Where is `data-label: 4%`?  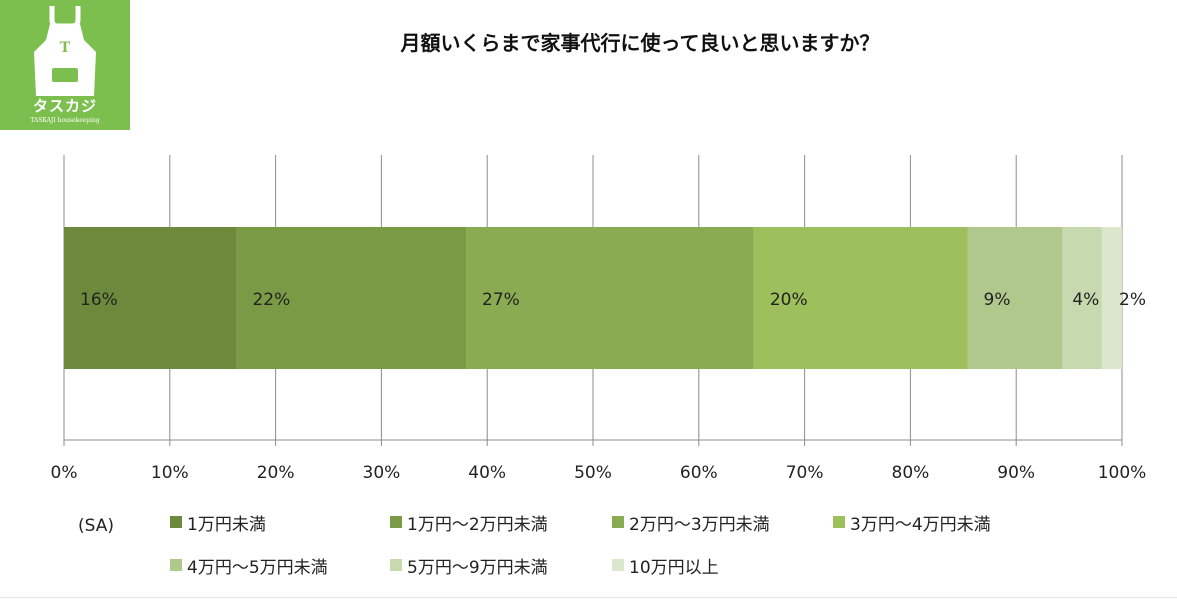 data-label: 4% is located at coordinates (1085, 300).